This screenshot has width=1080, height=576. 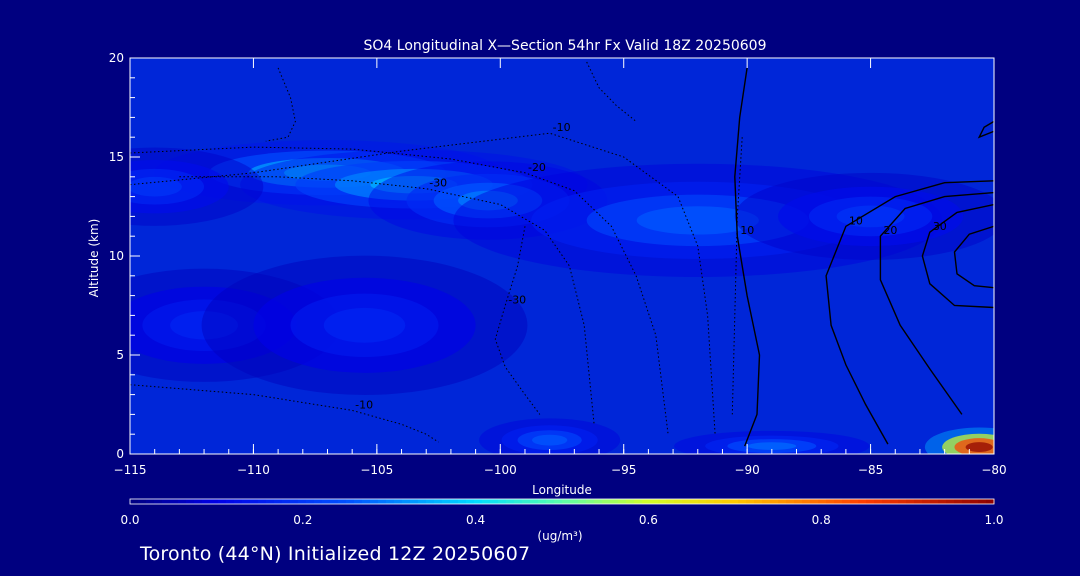 I want to click on y-tick-label: 5, so click(x=120, y=355).